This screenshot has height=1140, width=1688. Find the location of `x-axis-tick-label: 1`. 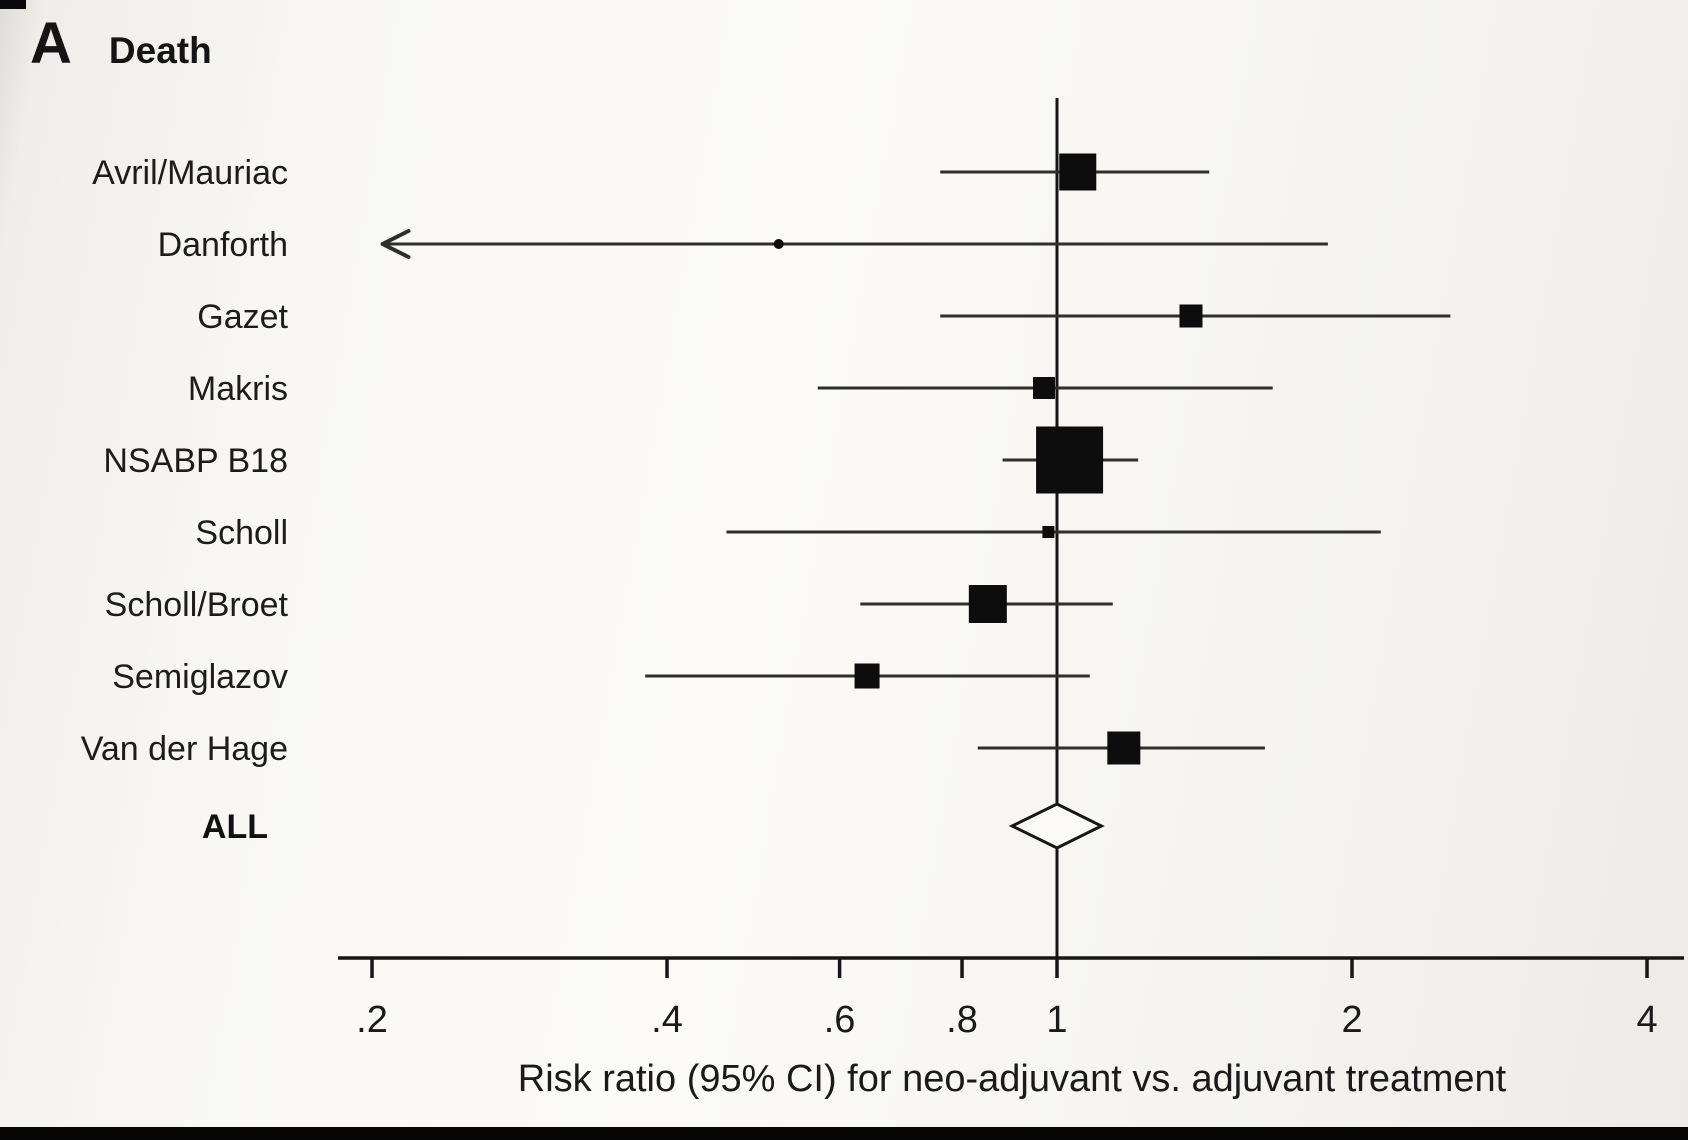

x-axis-tick-label: 1 is located at coordinates (1056, 1020).